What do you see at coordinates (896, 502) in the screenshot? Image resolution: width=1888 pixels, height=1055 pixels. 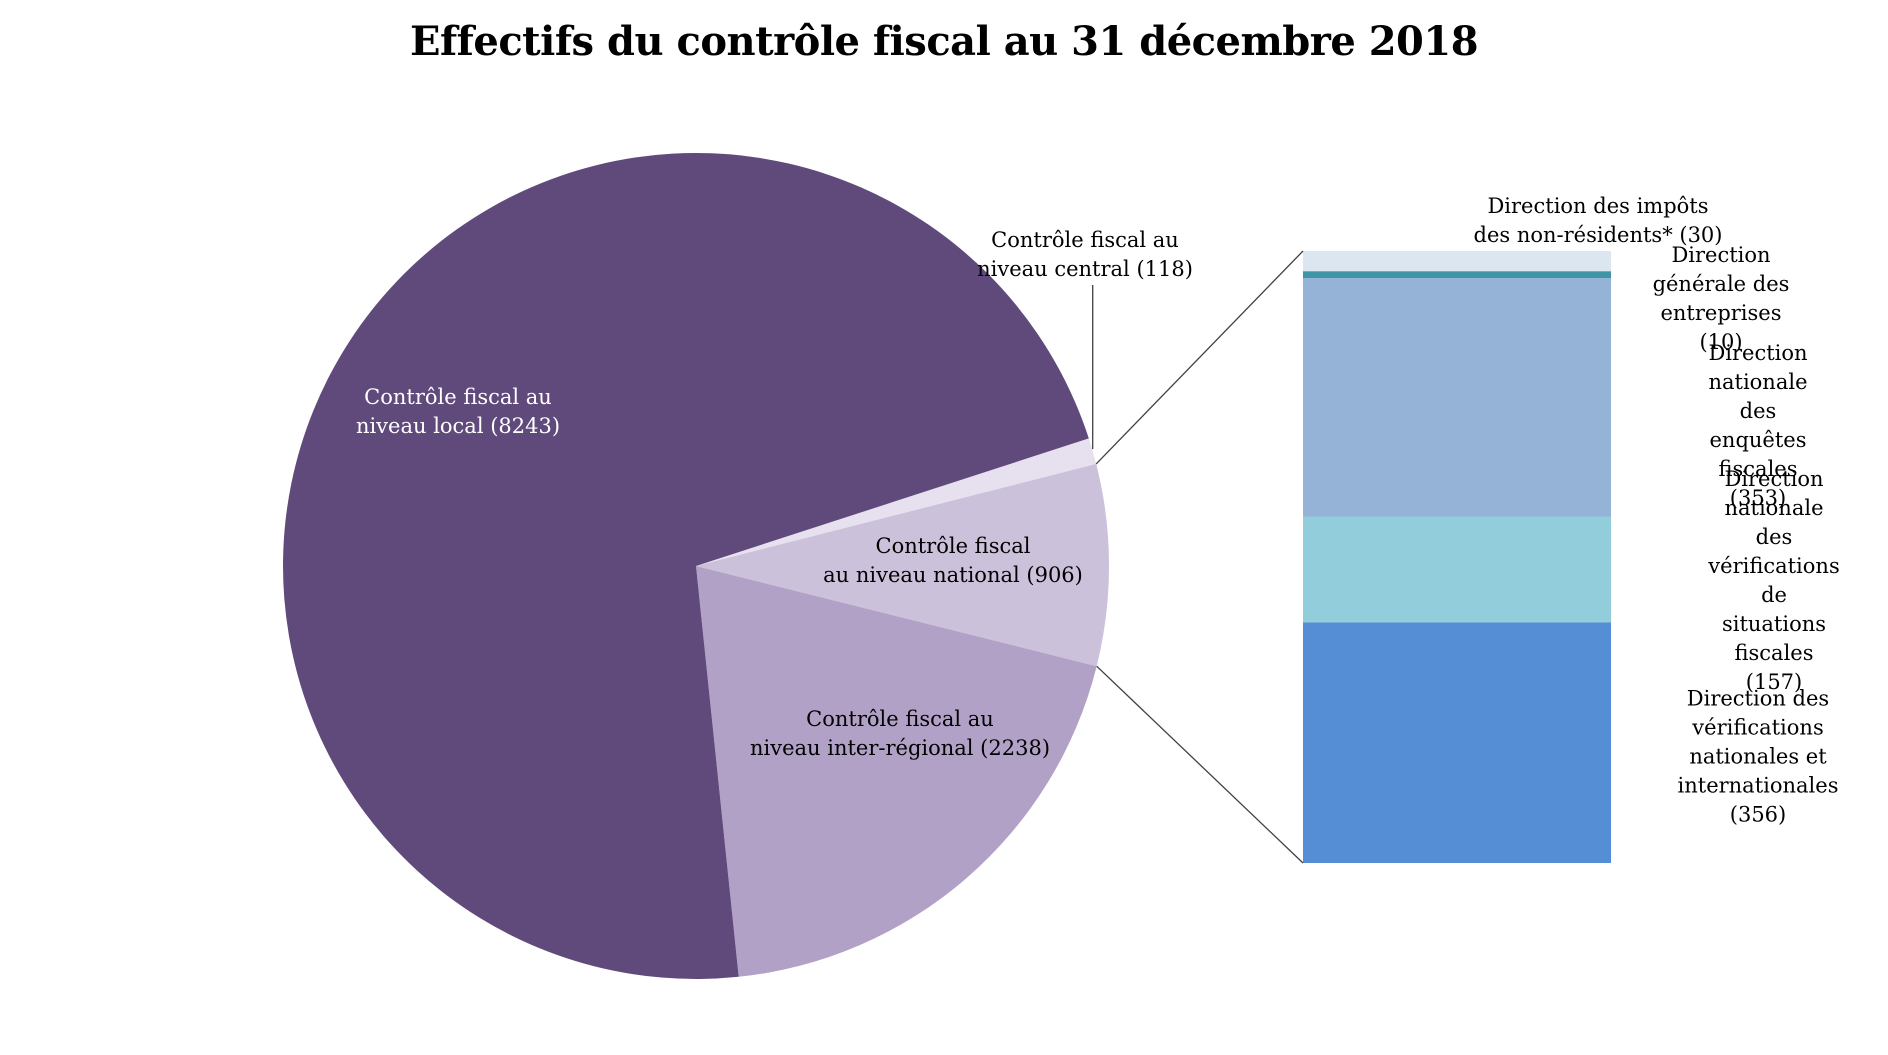 I see `pie-slice-niveau-central` at bounding box center [896, 502].